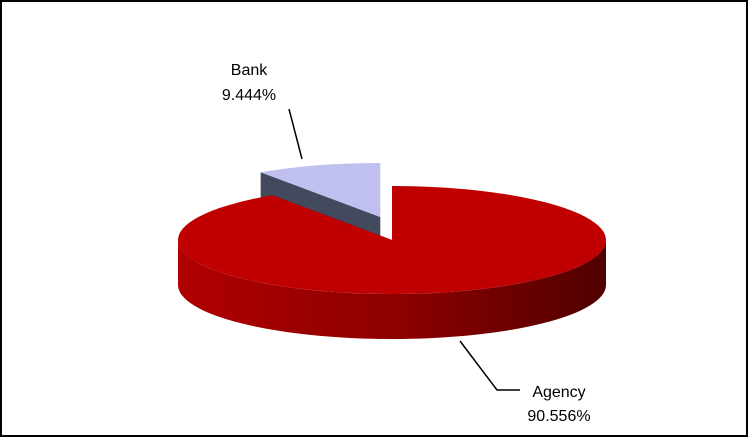  I want to click on agency-label: Agency, so click(558, 392).